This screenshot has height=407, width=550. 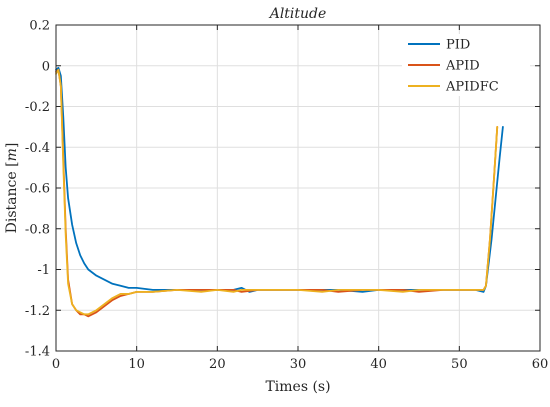 I want to click on y-axis-label: Distance [m], so click(x=12, y=188).